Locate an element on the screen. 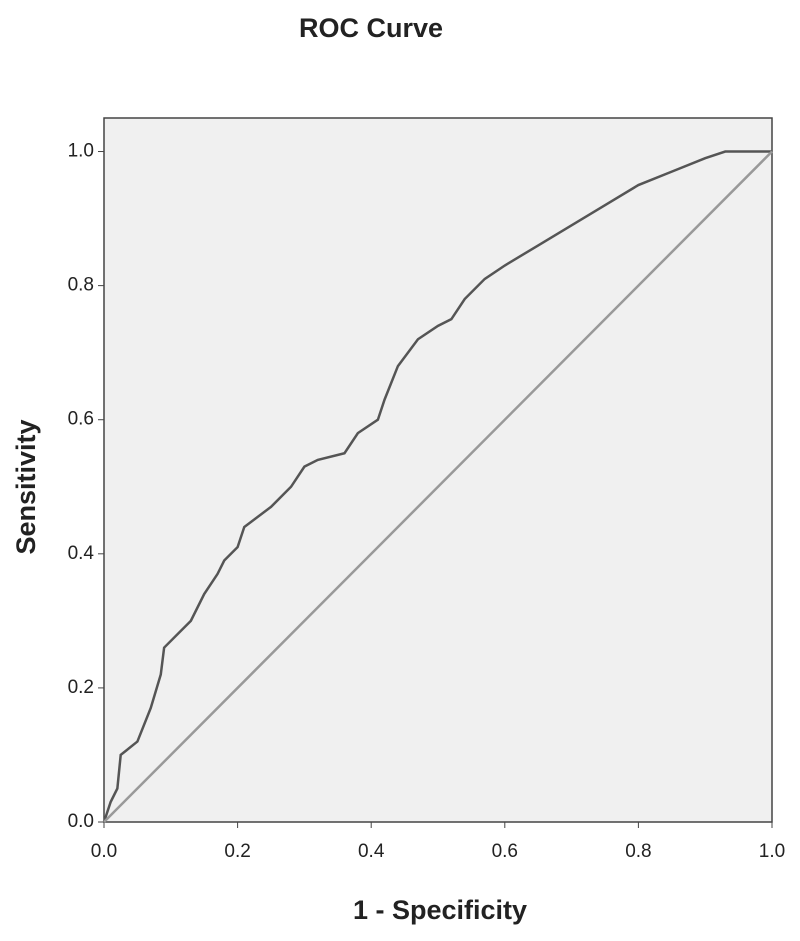  y-tick-label: 0.0 is located at coordinates (81, 821).